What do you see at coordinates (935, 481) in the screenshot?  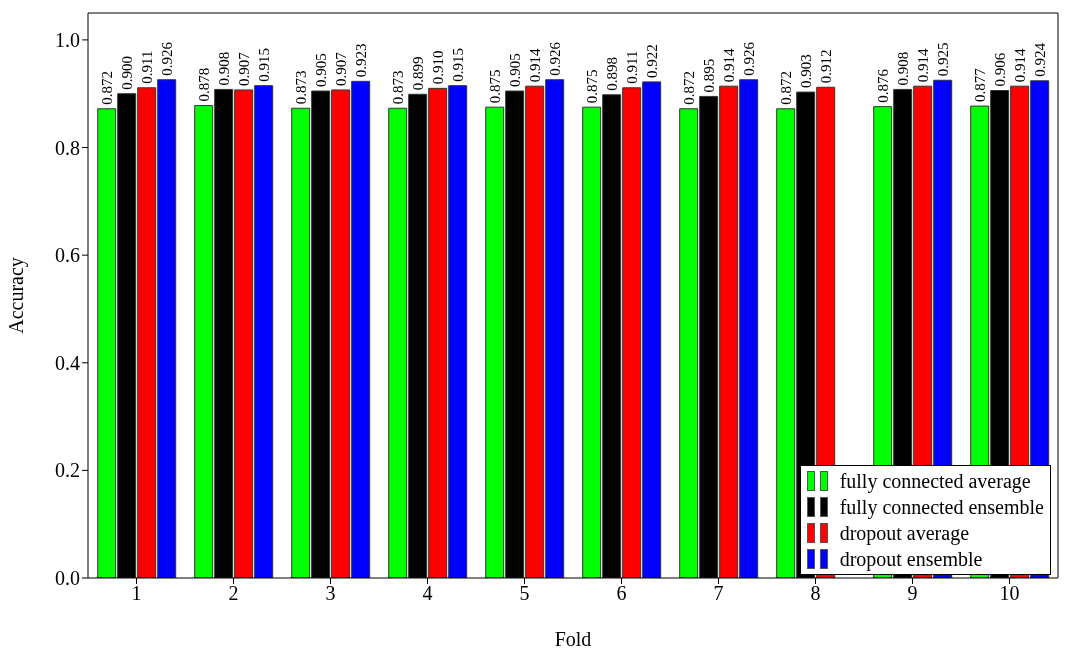 I see `legend-label: fully connected average` at bounding box center [935, 481].